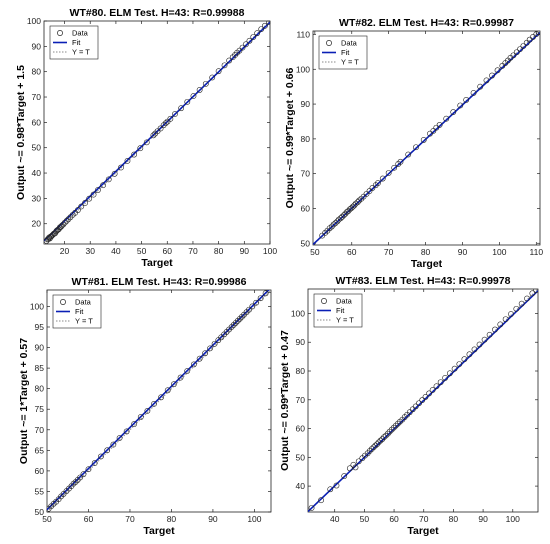  Describe the element at coordinates (40, 327) in the screenshot. I see `y-tick-label: 95` at that location.